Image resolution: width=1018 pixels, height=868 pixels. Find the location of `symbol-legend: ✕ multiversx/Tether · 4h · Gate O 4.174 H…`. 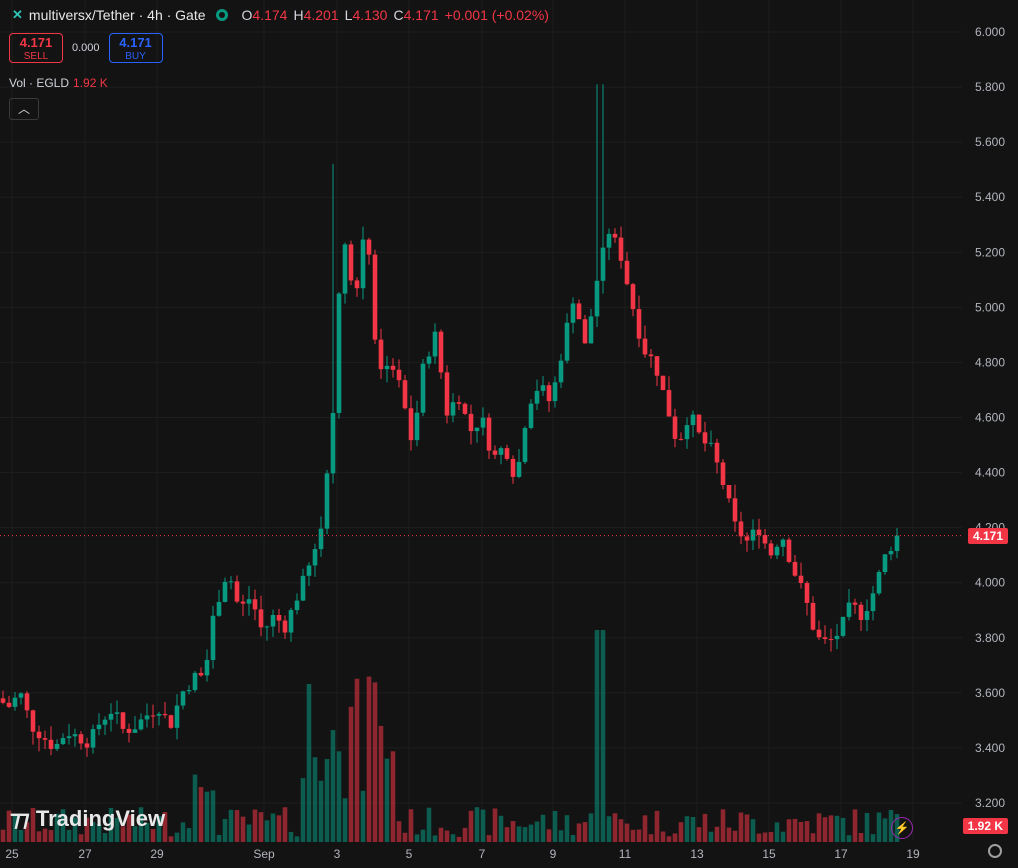

symbol-legend: ✕ multiversx/Tether · 4h · Gate O 4.174 H… is located at coordinates (280, 15).